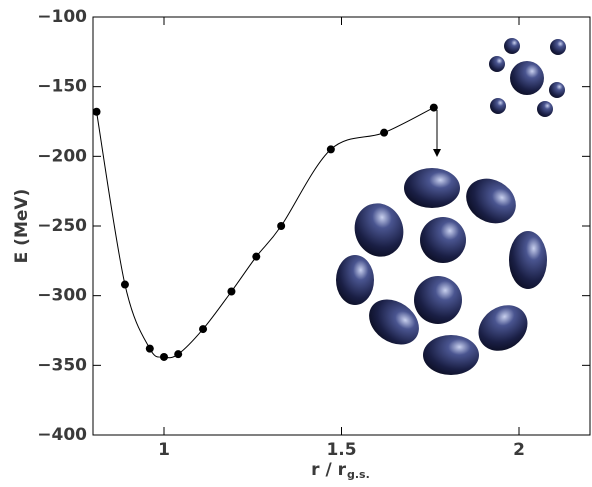 The width and height of the screenshot is (592, 487). What do you see at coordinates (22, 226) in the screenshot?
I see `y-axis-label: E (MeV)` at bounding box center [22, 226].